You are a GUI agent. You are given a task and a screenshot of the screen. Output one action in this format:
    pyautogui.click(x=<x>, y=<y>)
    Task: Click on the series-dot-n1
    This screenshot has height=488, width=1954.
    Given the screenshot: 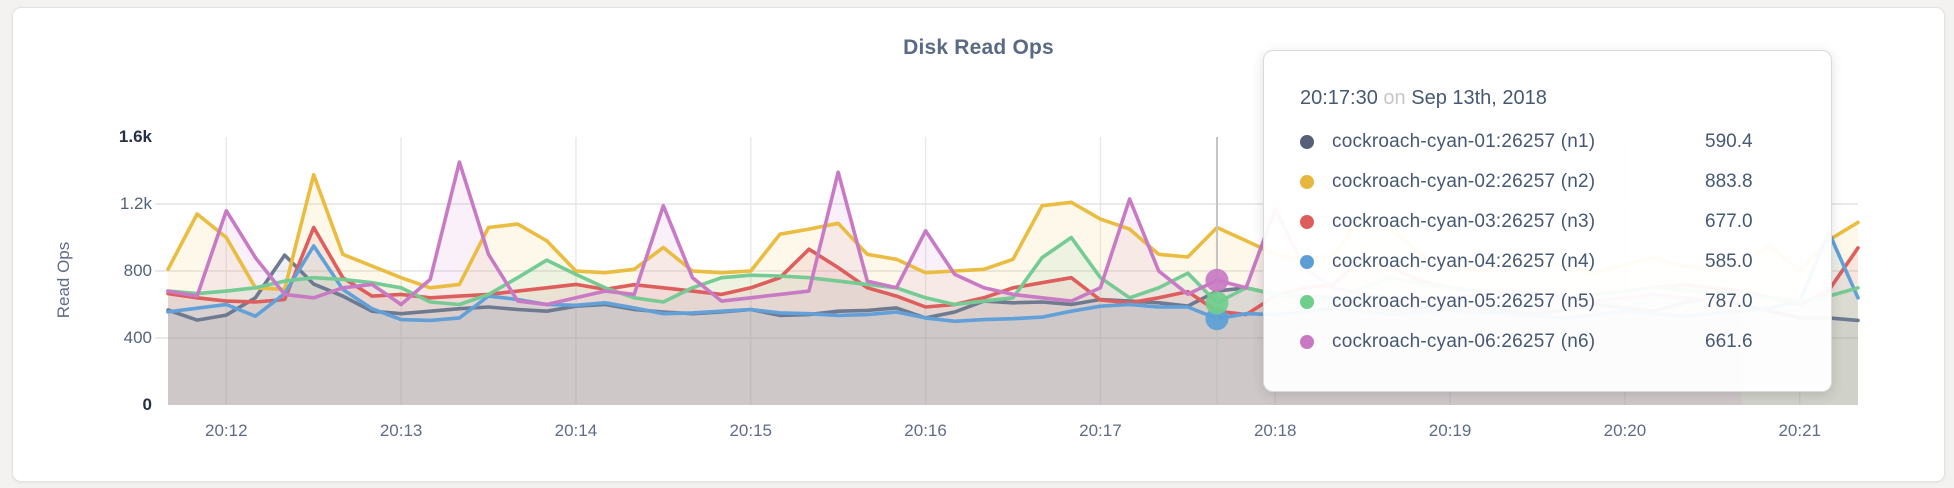 What is the action you would take?
    pyautogui.click(x=1307, y=142)
    